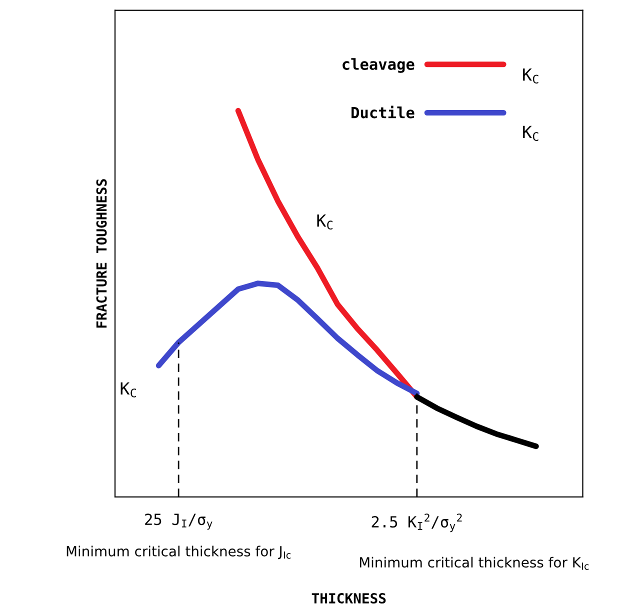 The height and width of the screenshot is (606, 639). What do you see at coordinates (101, 253) in the screenshot?
I see `y-axis-title: FRACTURE TOUGHNESS` at bounding box center [101, 253].